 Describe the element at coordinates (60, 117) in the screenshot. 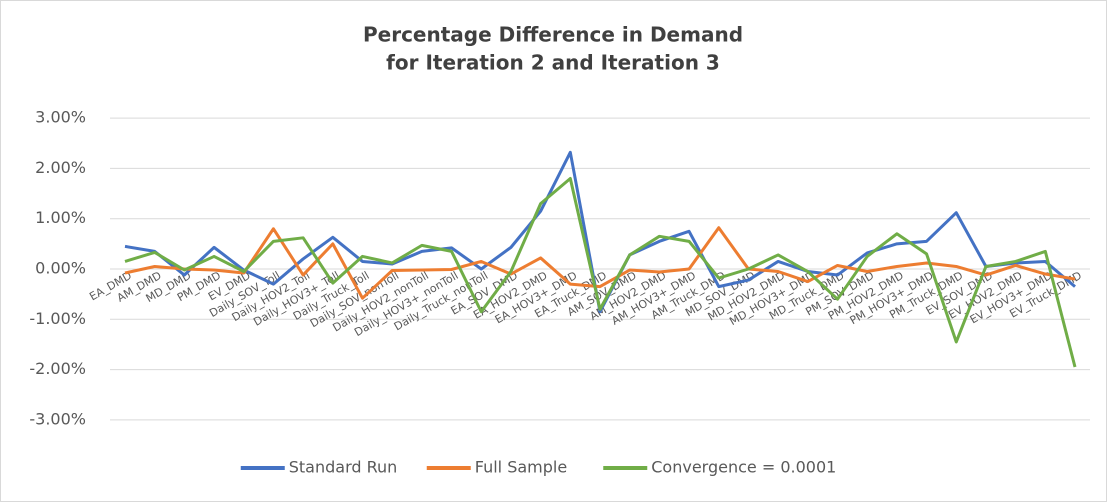

I see `y-tick-label: 3.00%` at that location.